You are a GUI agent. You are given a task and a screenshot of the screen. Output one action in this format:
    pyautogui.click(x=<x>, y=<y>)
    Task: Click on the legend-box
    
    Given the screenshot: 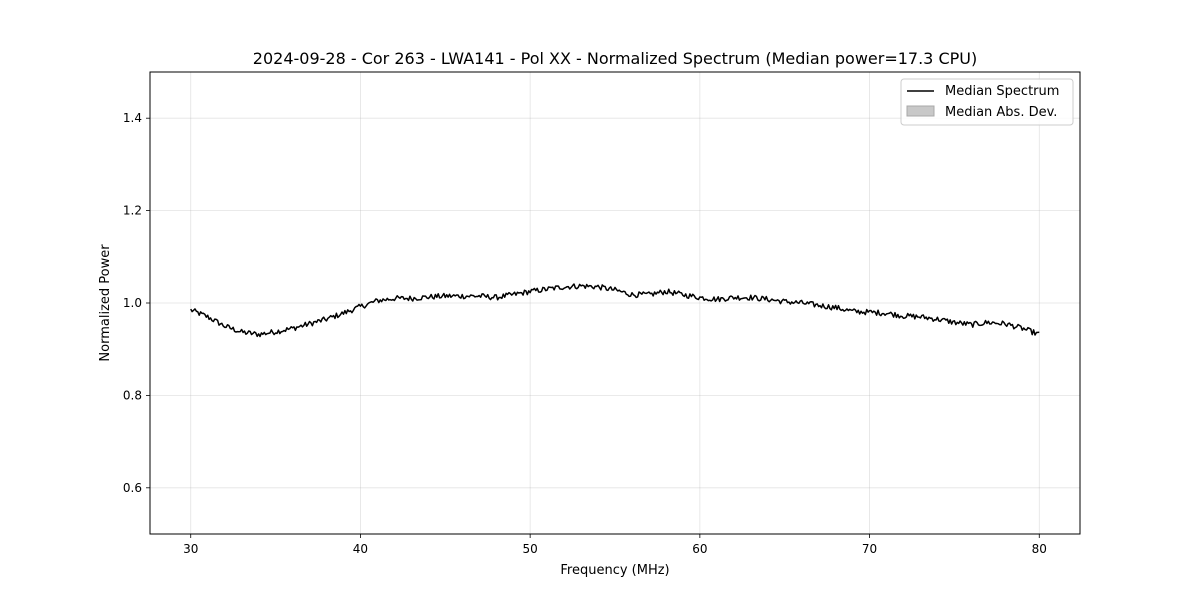 What is the action you would take?
    pyautogui.click(x=987, y=102)
    